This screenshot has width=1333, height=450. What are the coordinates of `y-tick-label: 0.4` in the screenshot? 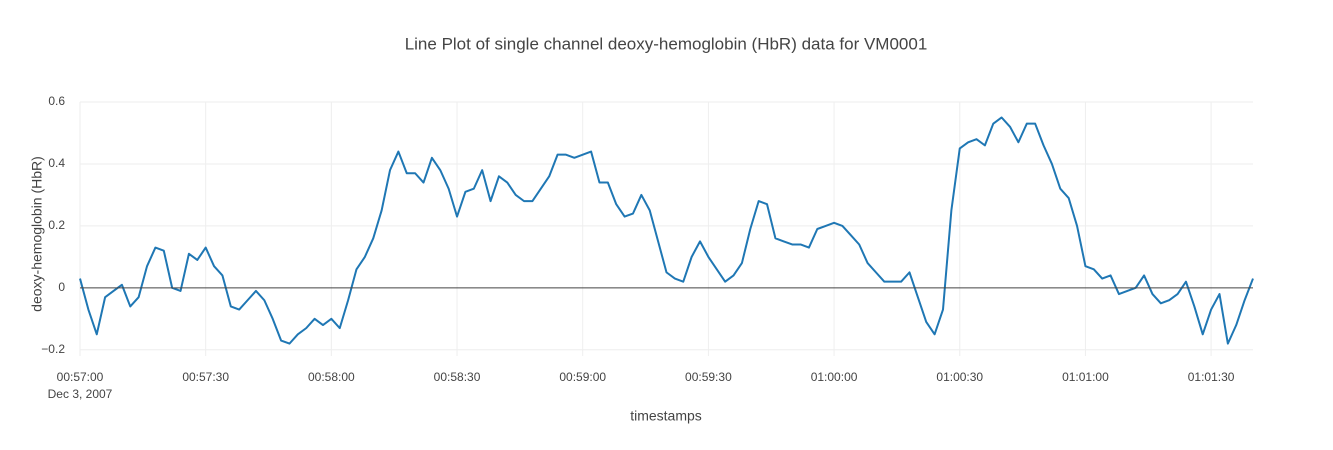 It's located at (56, 163).